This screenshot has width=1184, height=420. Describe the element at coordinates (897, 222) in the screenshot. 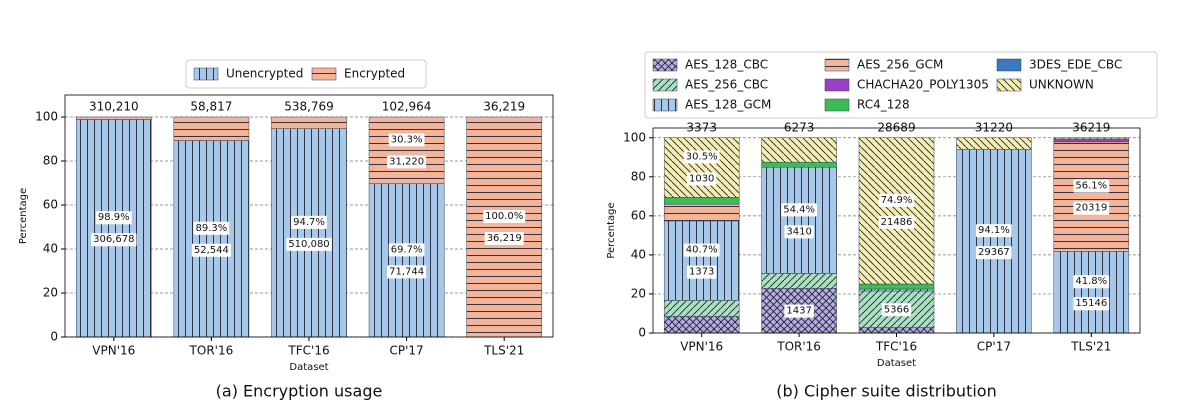

I see `data-label: 21486` at that location.